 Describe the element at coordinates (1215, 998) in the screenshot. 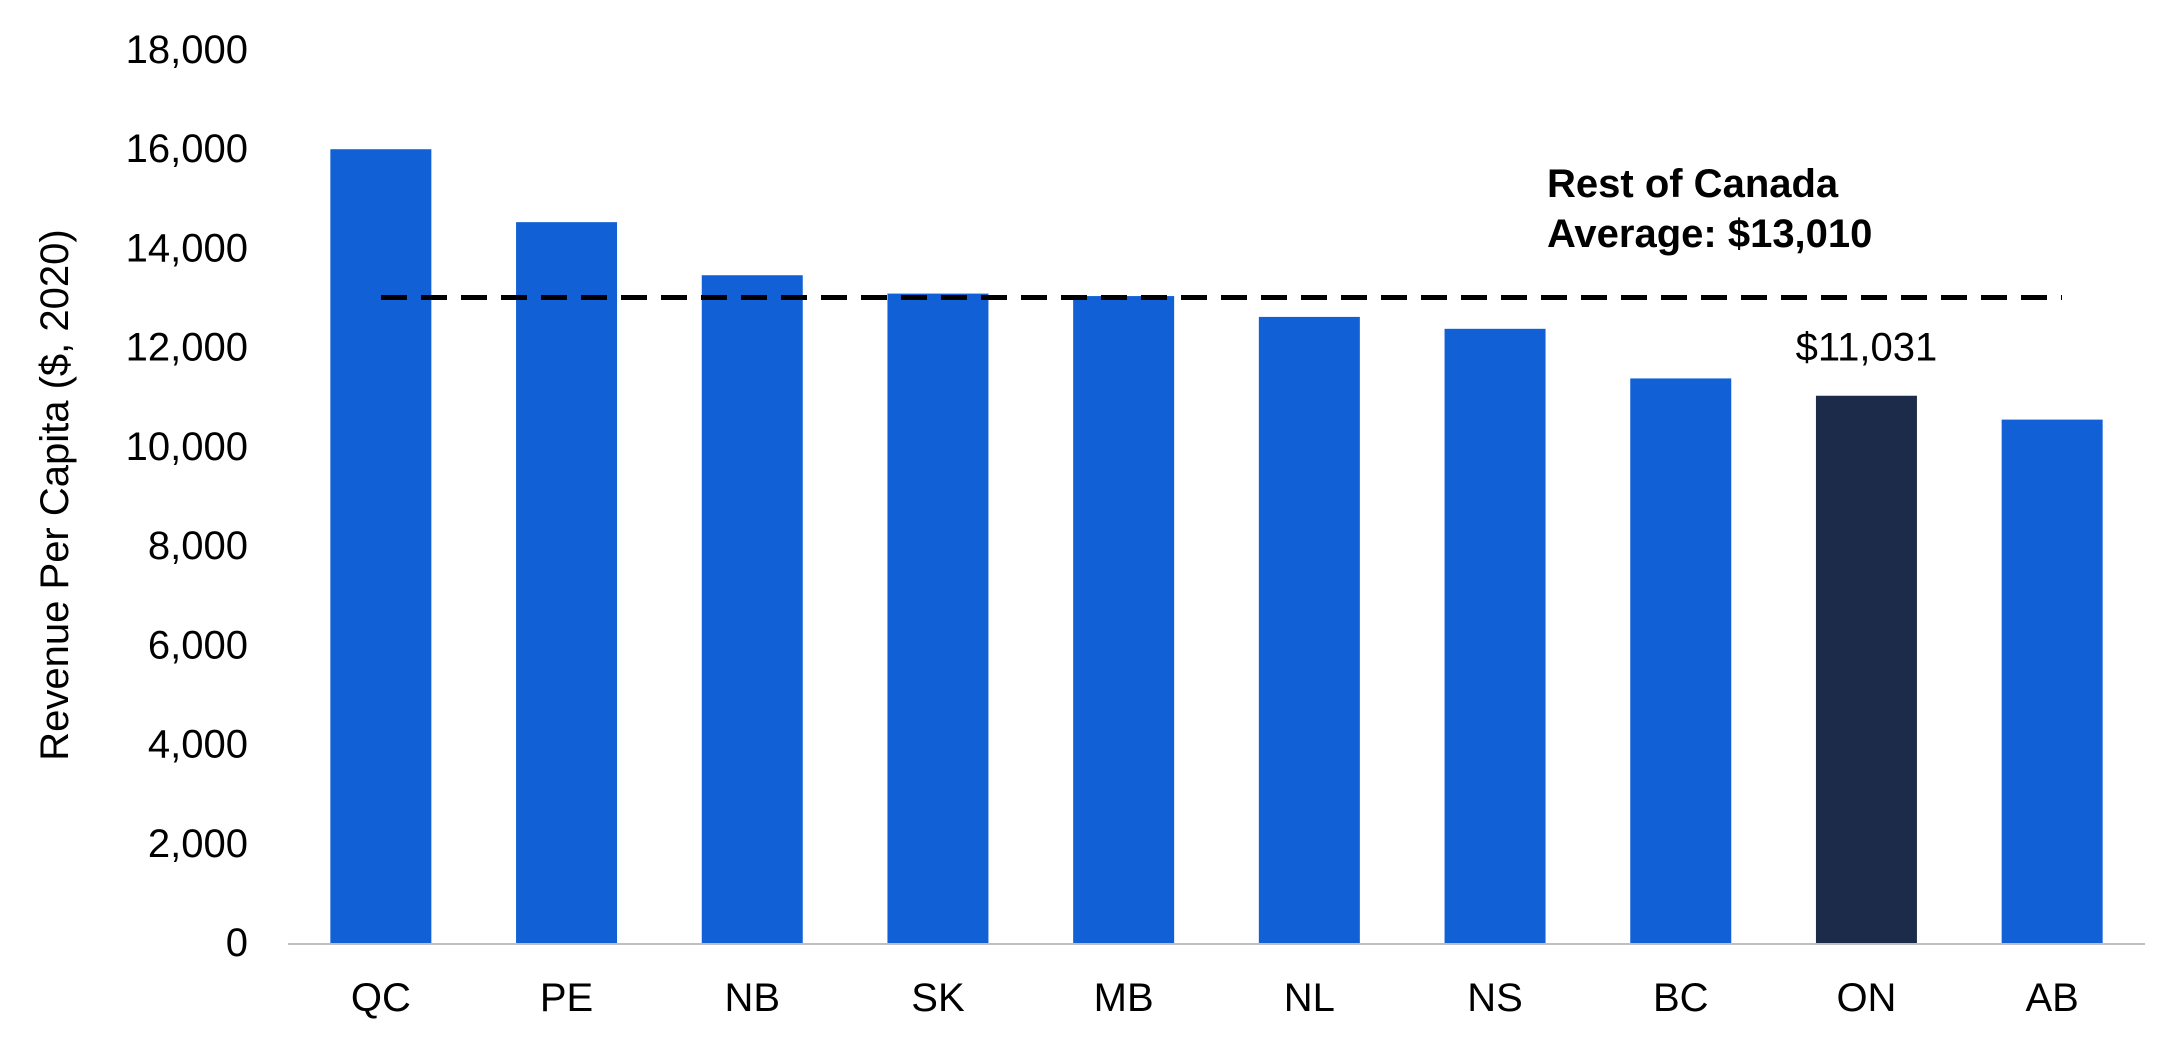

I see `x-tick-labels: QC PE NB SK MB NL NS BC ON AB` at that location.